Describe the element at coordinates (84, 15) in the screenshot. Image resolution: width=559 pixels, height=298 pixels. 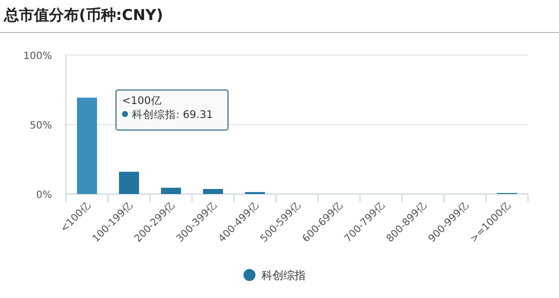
I see `title: 总市值分布(币种:CNY)` at that location.